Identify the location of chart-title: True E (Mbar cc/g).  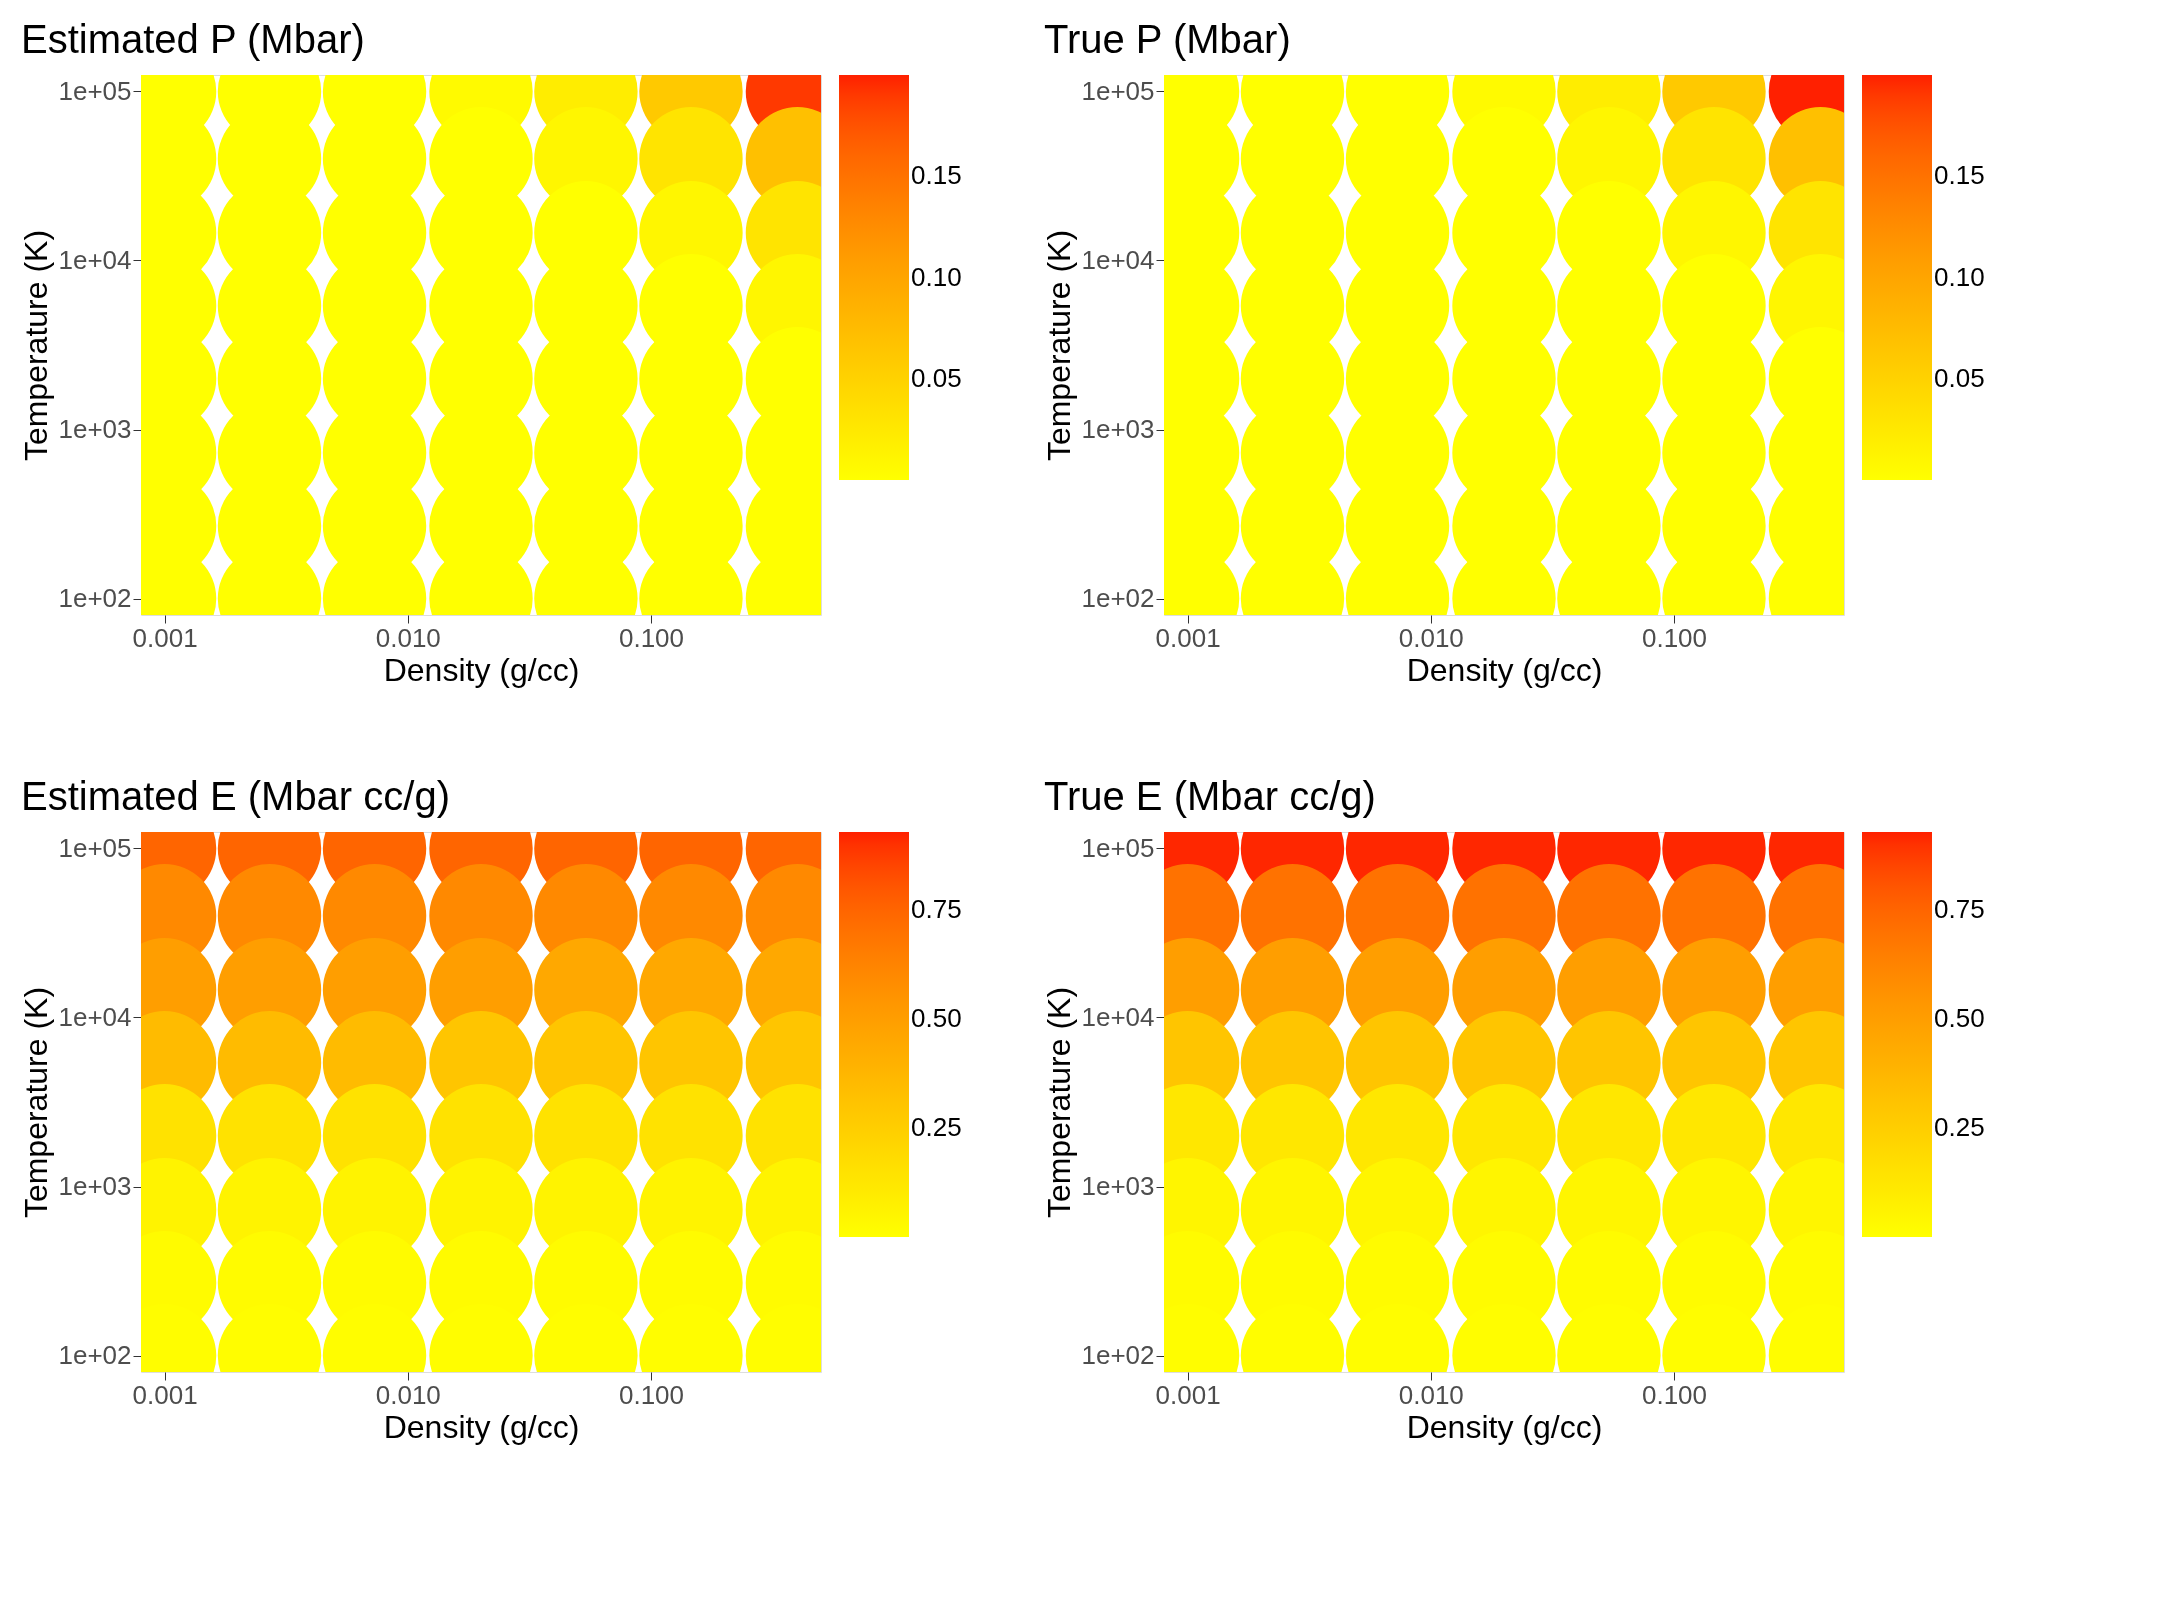
(1209, 796).